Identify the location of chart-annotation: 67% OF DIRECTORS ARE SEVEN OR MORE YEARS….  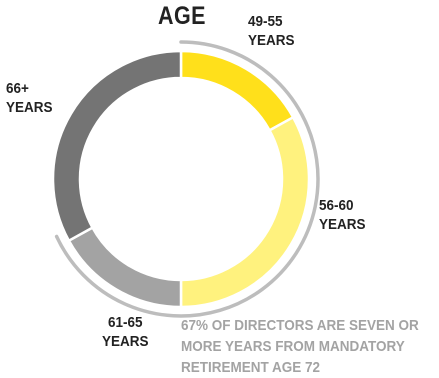
(300, 346).